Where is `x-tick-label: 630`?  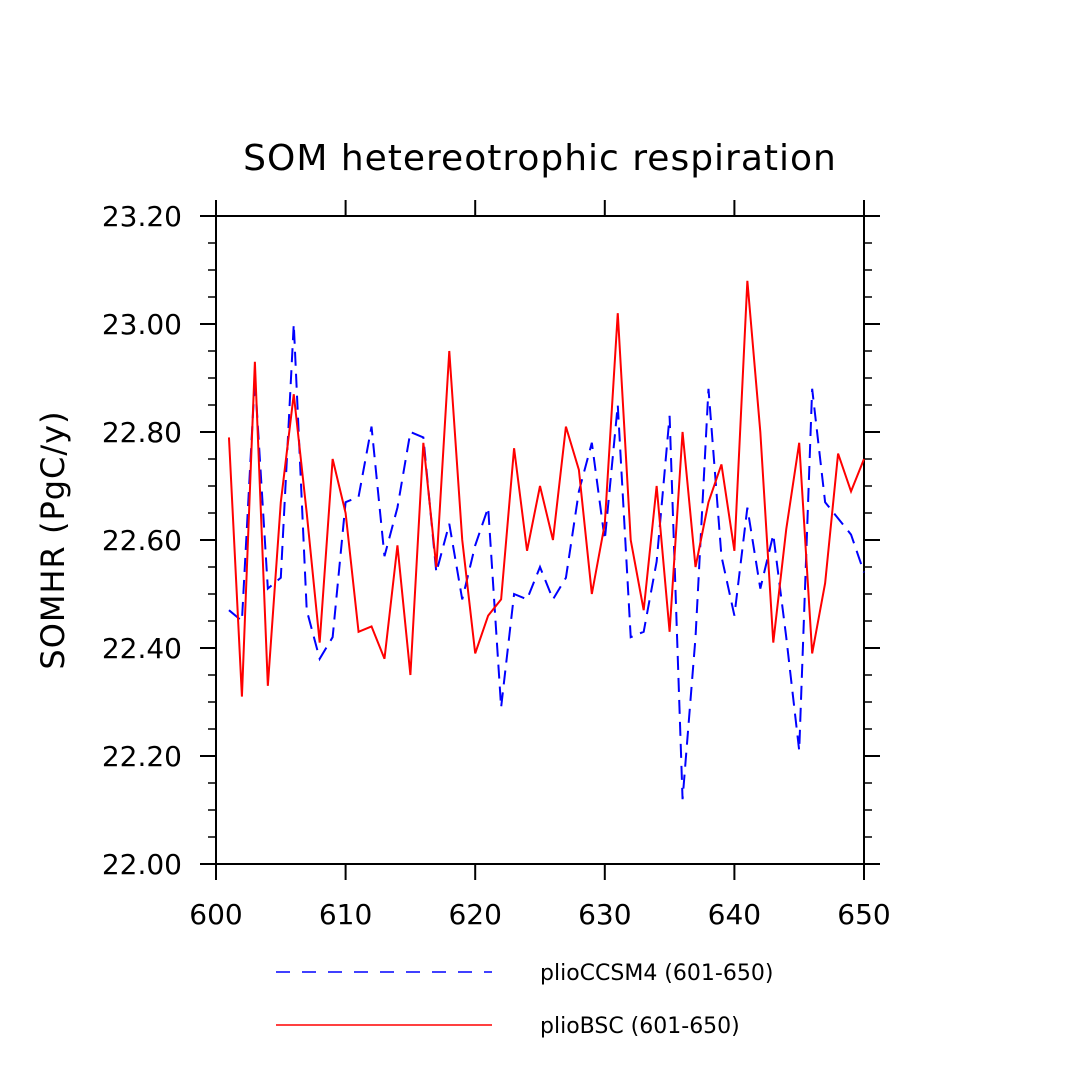
x-tick-label: 630 is located at coordinates (604, 914).